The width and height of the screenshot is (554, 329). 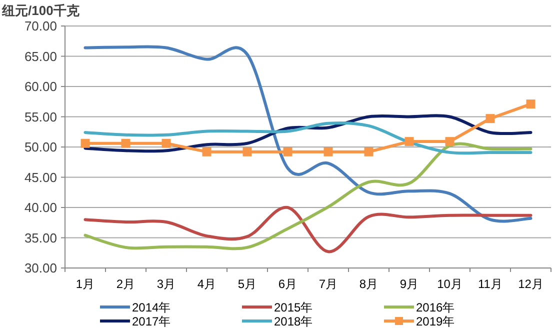 I want to click on x-tick-label: 5月, so click(x=247, y=284).